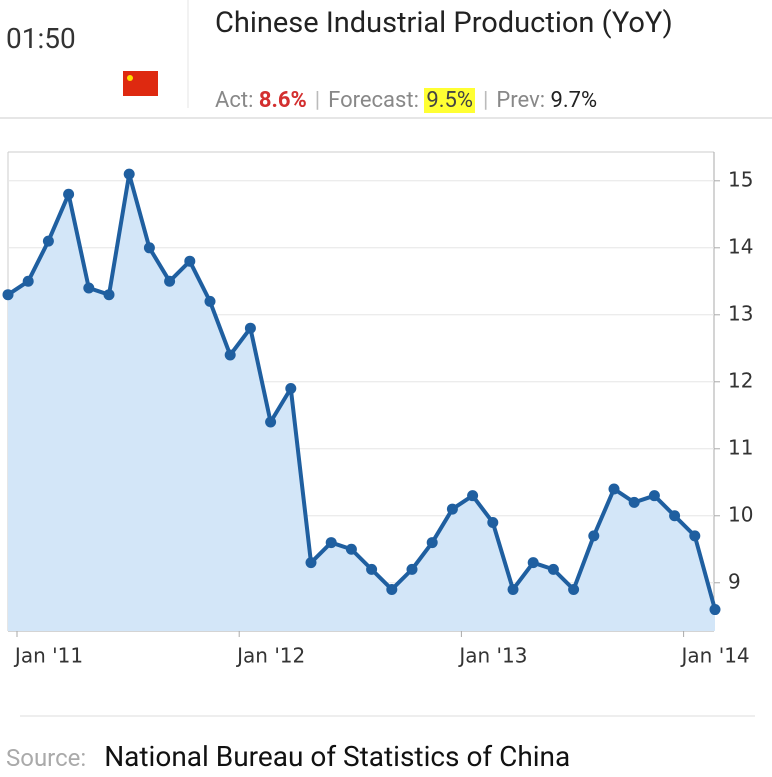 Image resolution: width=772 pixels, height=777 pixels. Describe the element at coordinates (740, 447) in the screenshot. I see `y-tick-label: 11` at that location.